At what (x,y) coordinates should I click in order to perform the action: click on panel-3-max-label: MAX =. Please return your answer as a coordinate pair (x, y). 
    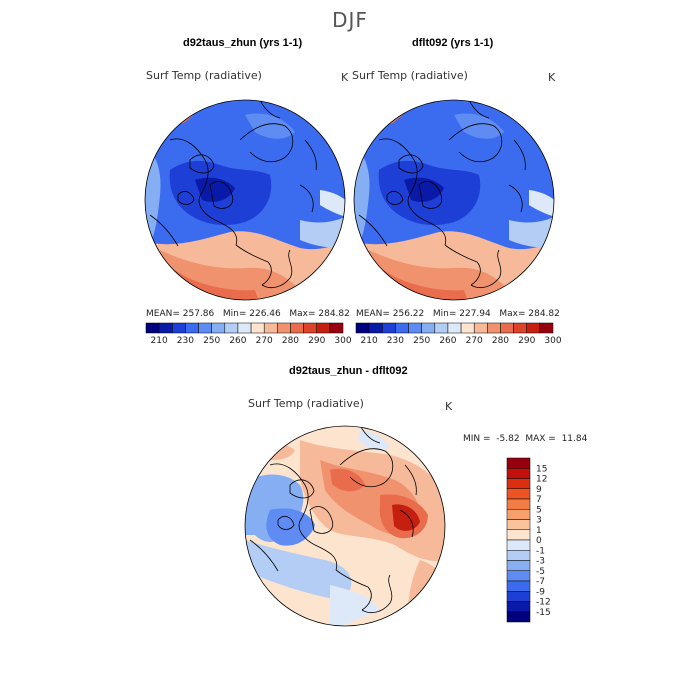
    Looking at the image, I should click on (540, 439).